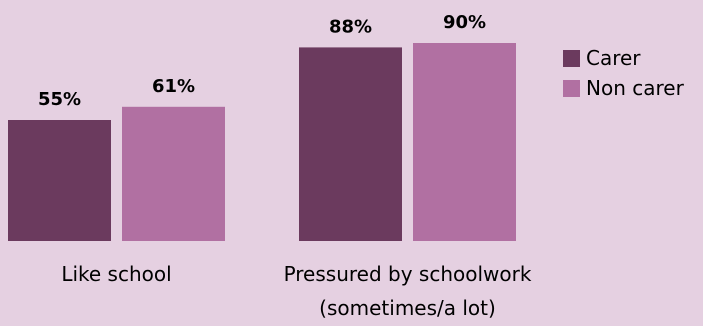  What do you see at coordinates (116, 274) in the screenshot?
I see `category-label: Like school` at bounding box center [116, 274].